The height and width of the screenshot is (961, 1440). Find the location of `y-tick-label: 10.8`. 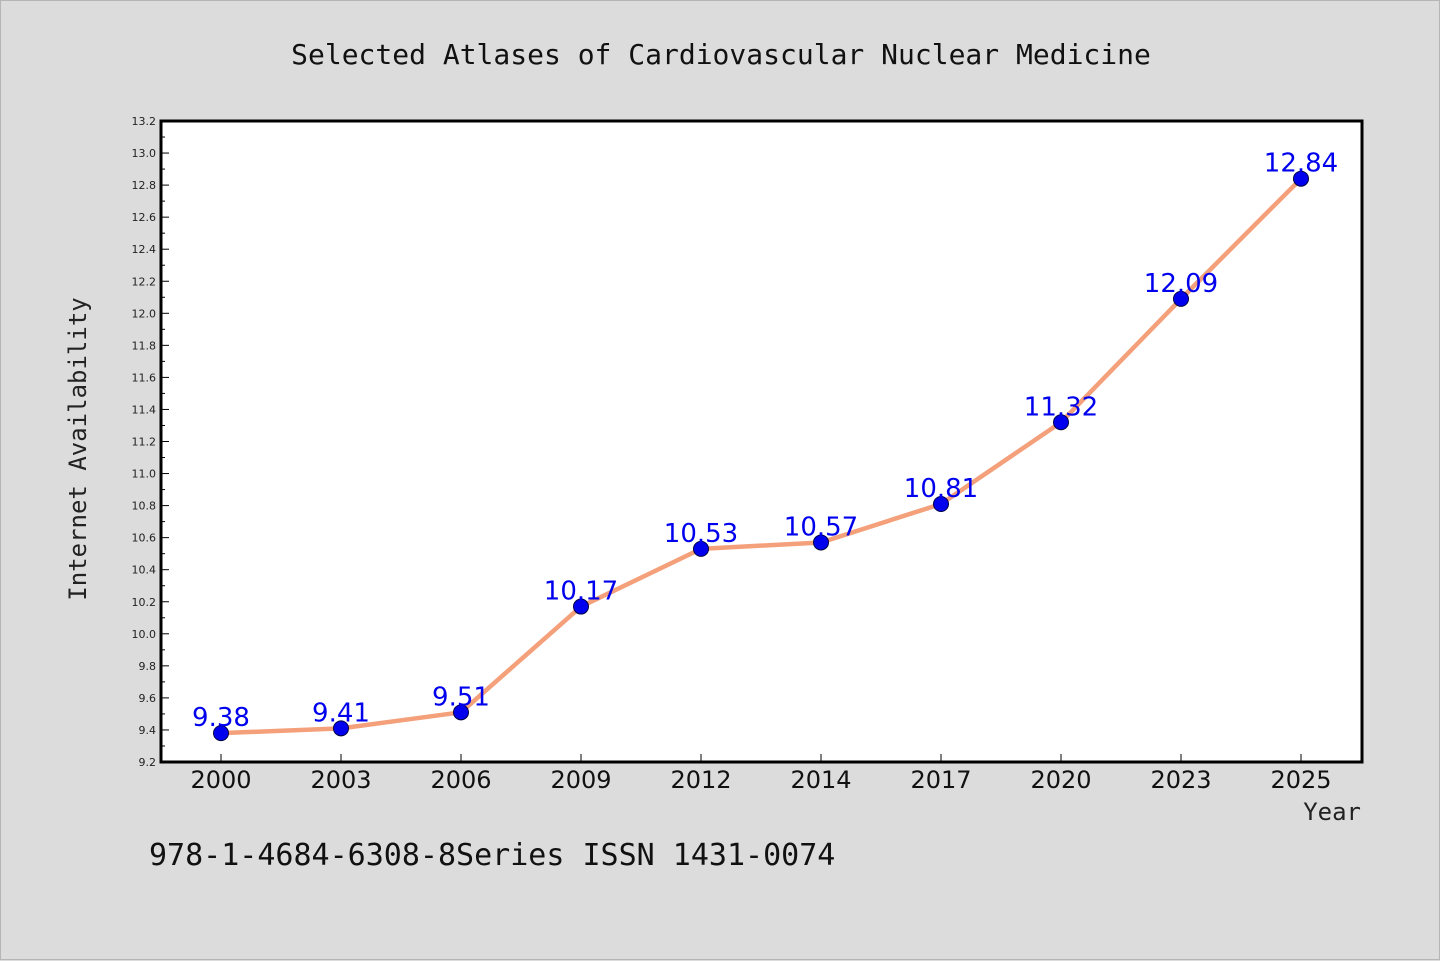

y-tick-label: 10.8 is located at coordinates (144, 506).